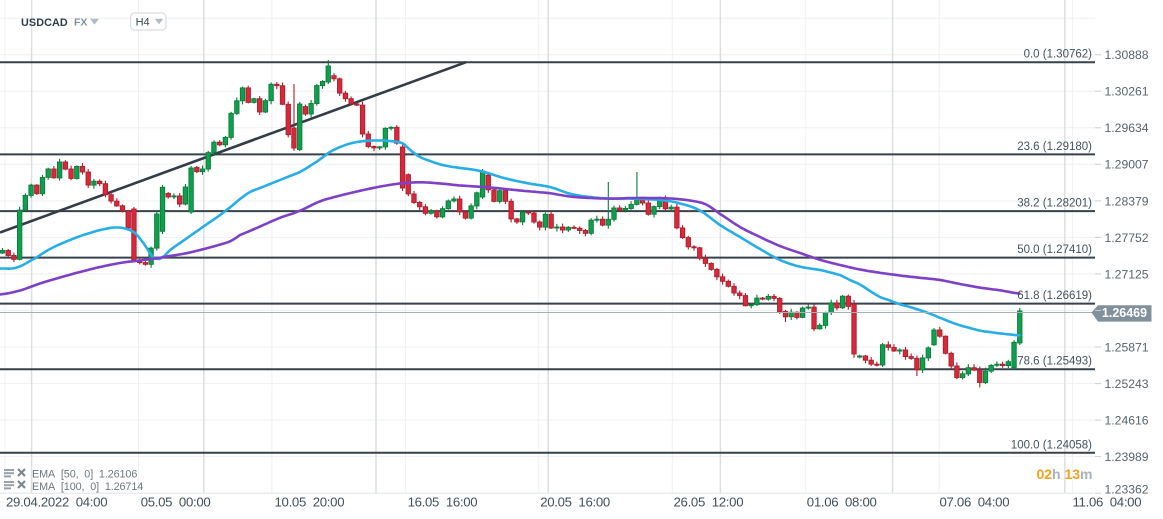 Image resolution: width=1163 pixels, height=519 pixels. I want to click on svg-text: 05.05 00:00, so click(176, 502).